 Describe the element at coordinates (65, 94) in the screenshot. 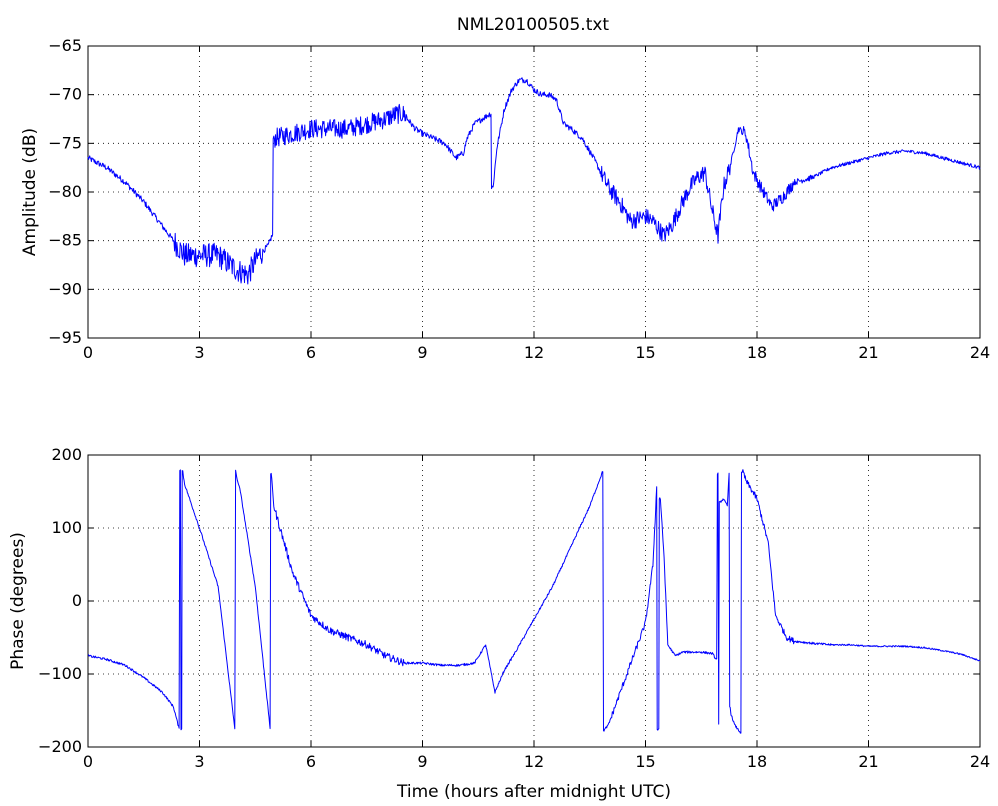

I see `y-tick-label: −70` at that location.